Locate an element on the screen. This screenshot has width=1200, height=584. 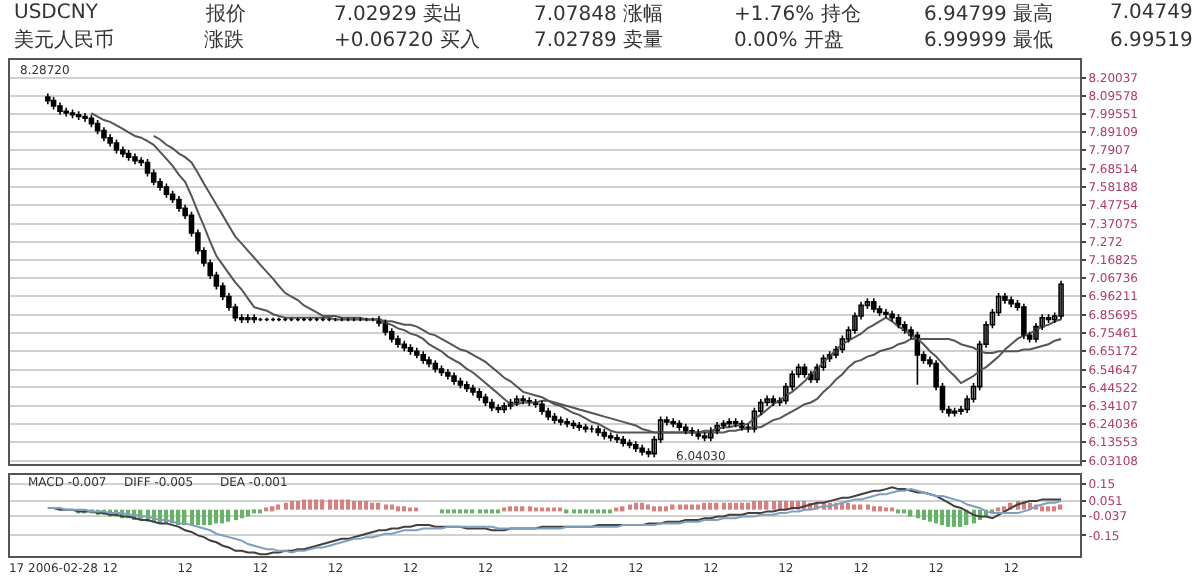
text: 7.07848 涨幅 is located at coordinates (599, 14).